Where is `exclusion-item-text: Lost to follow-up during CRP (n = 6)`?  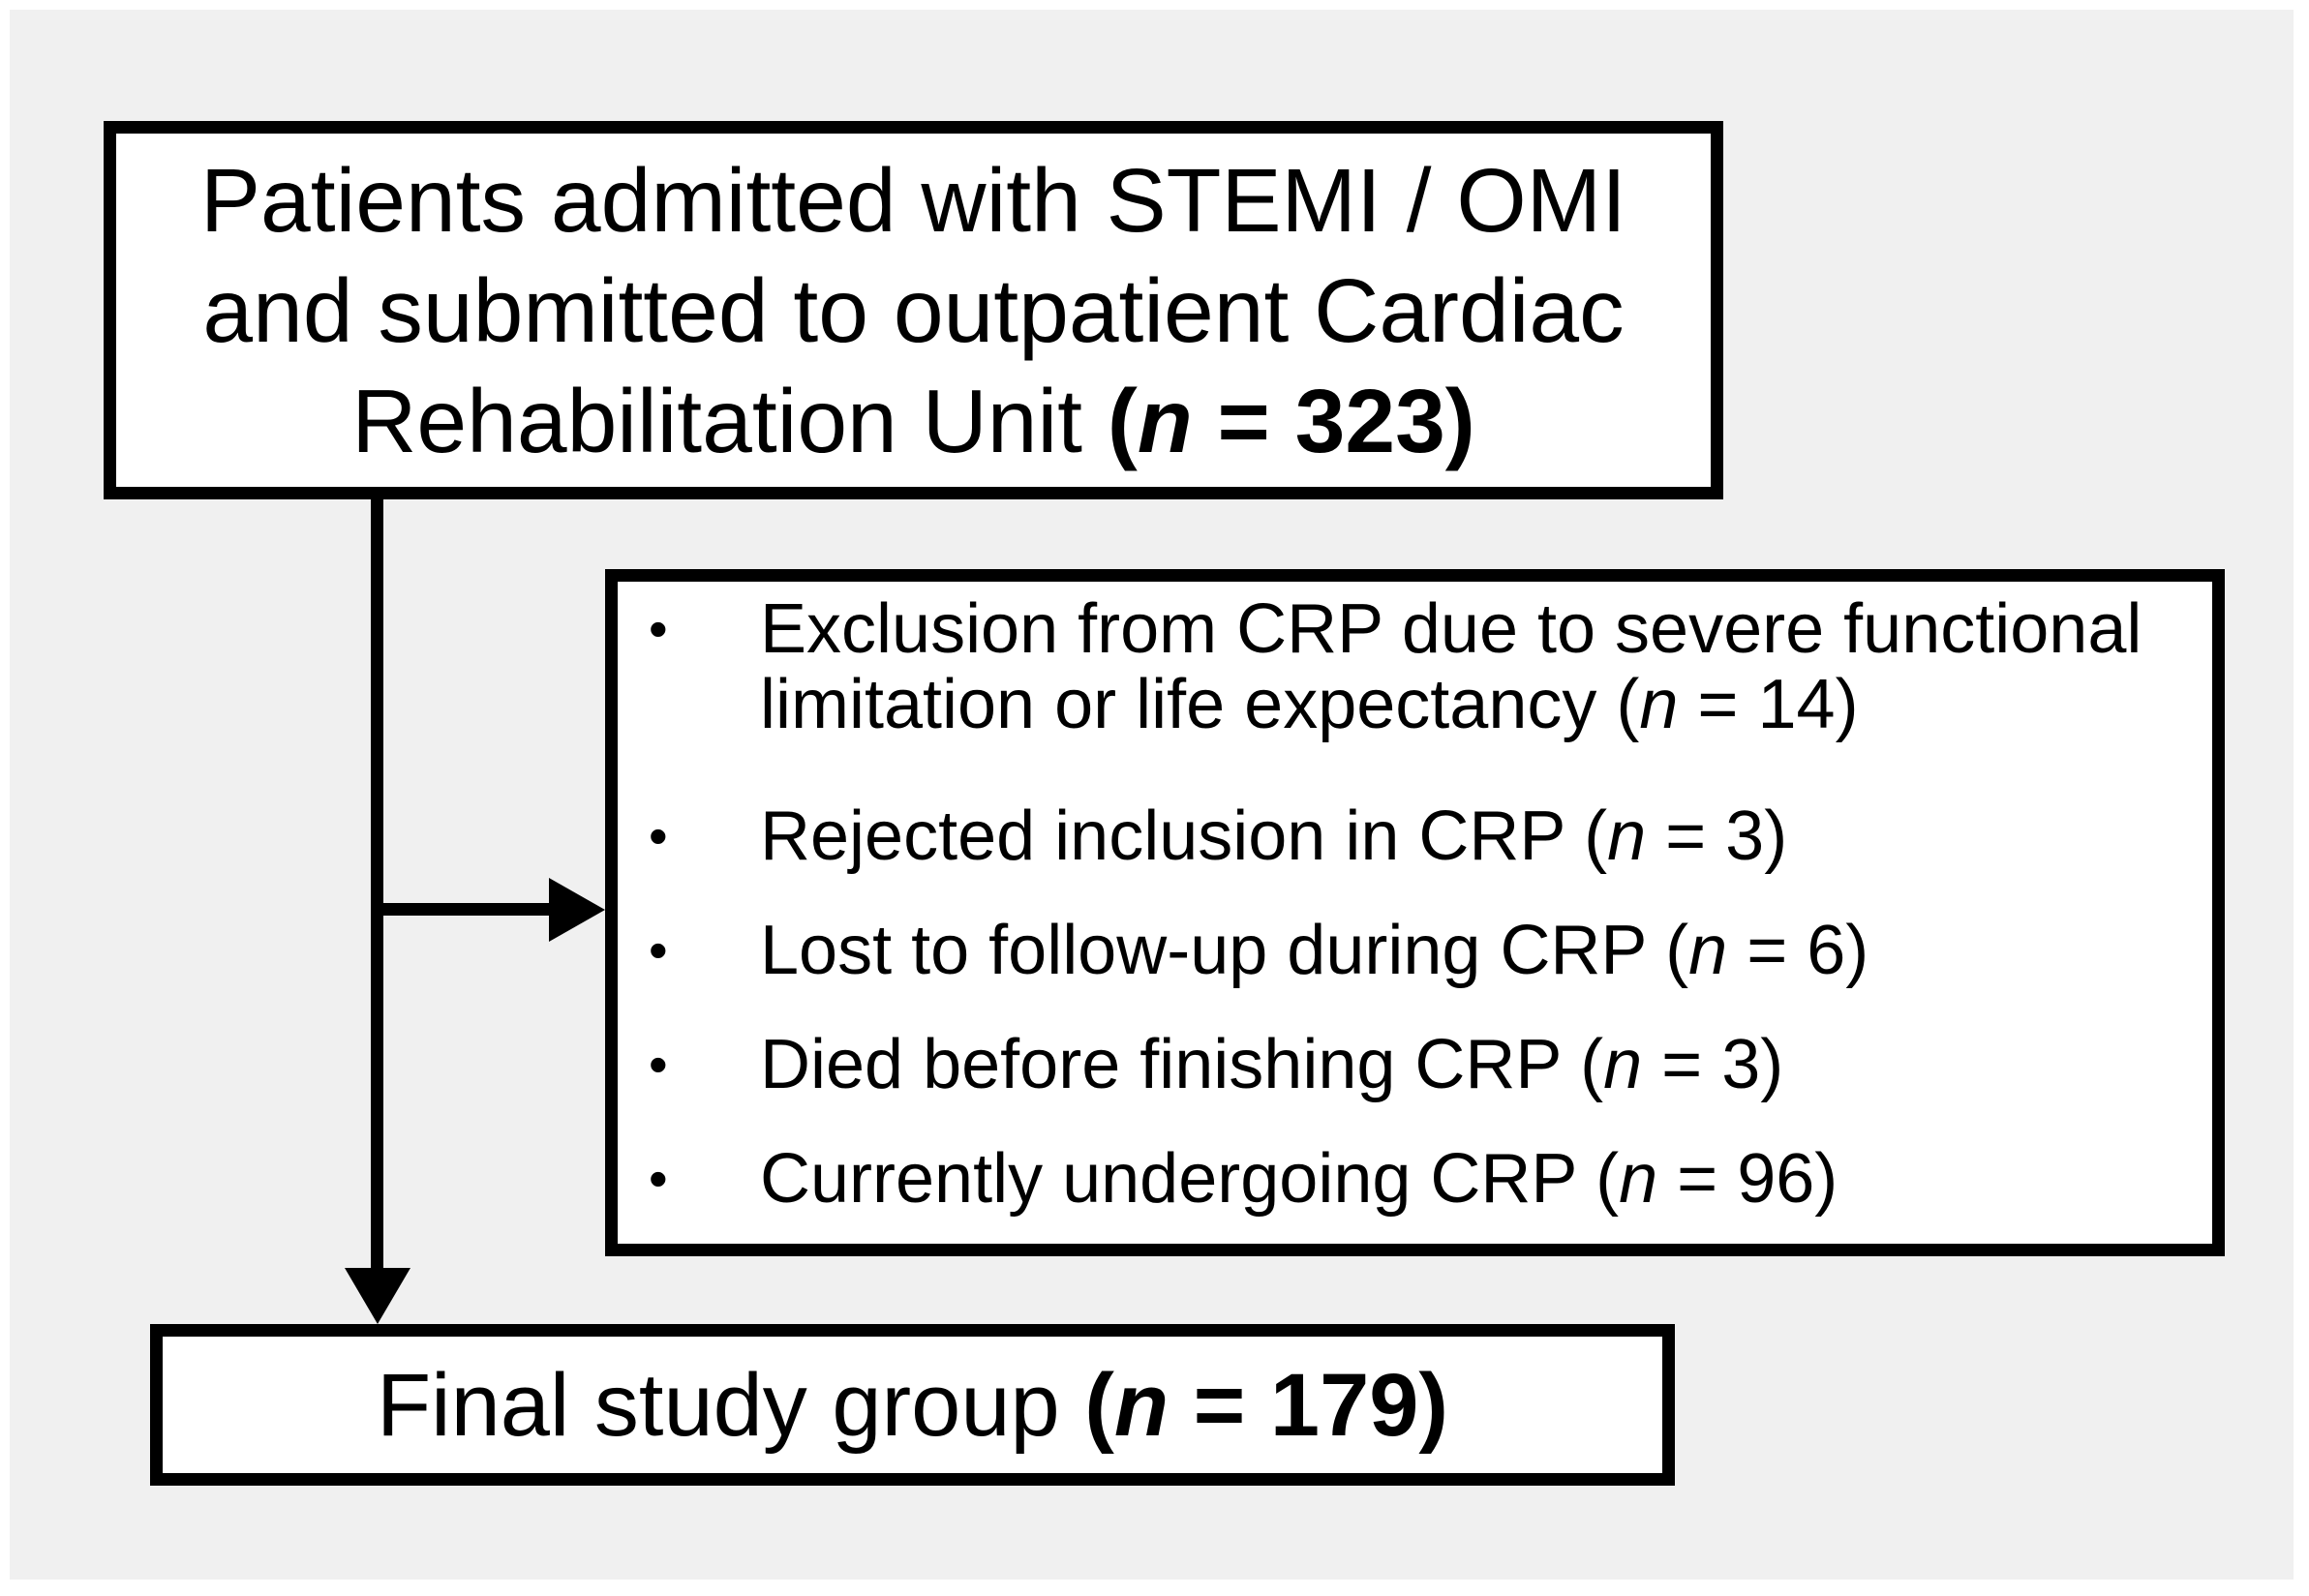
exclusion-item-text: Lost to follow-up during CRP (n = 6) is located at coordinates (1471, 950).